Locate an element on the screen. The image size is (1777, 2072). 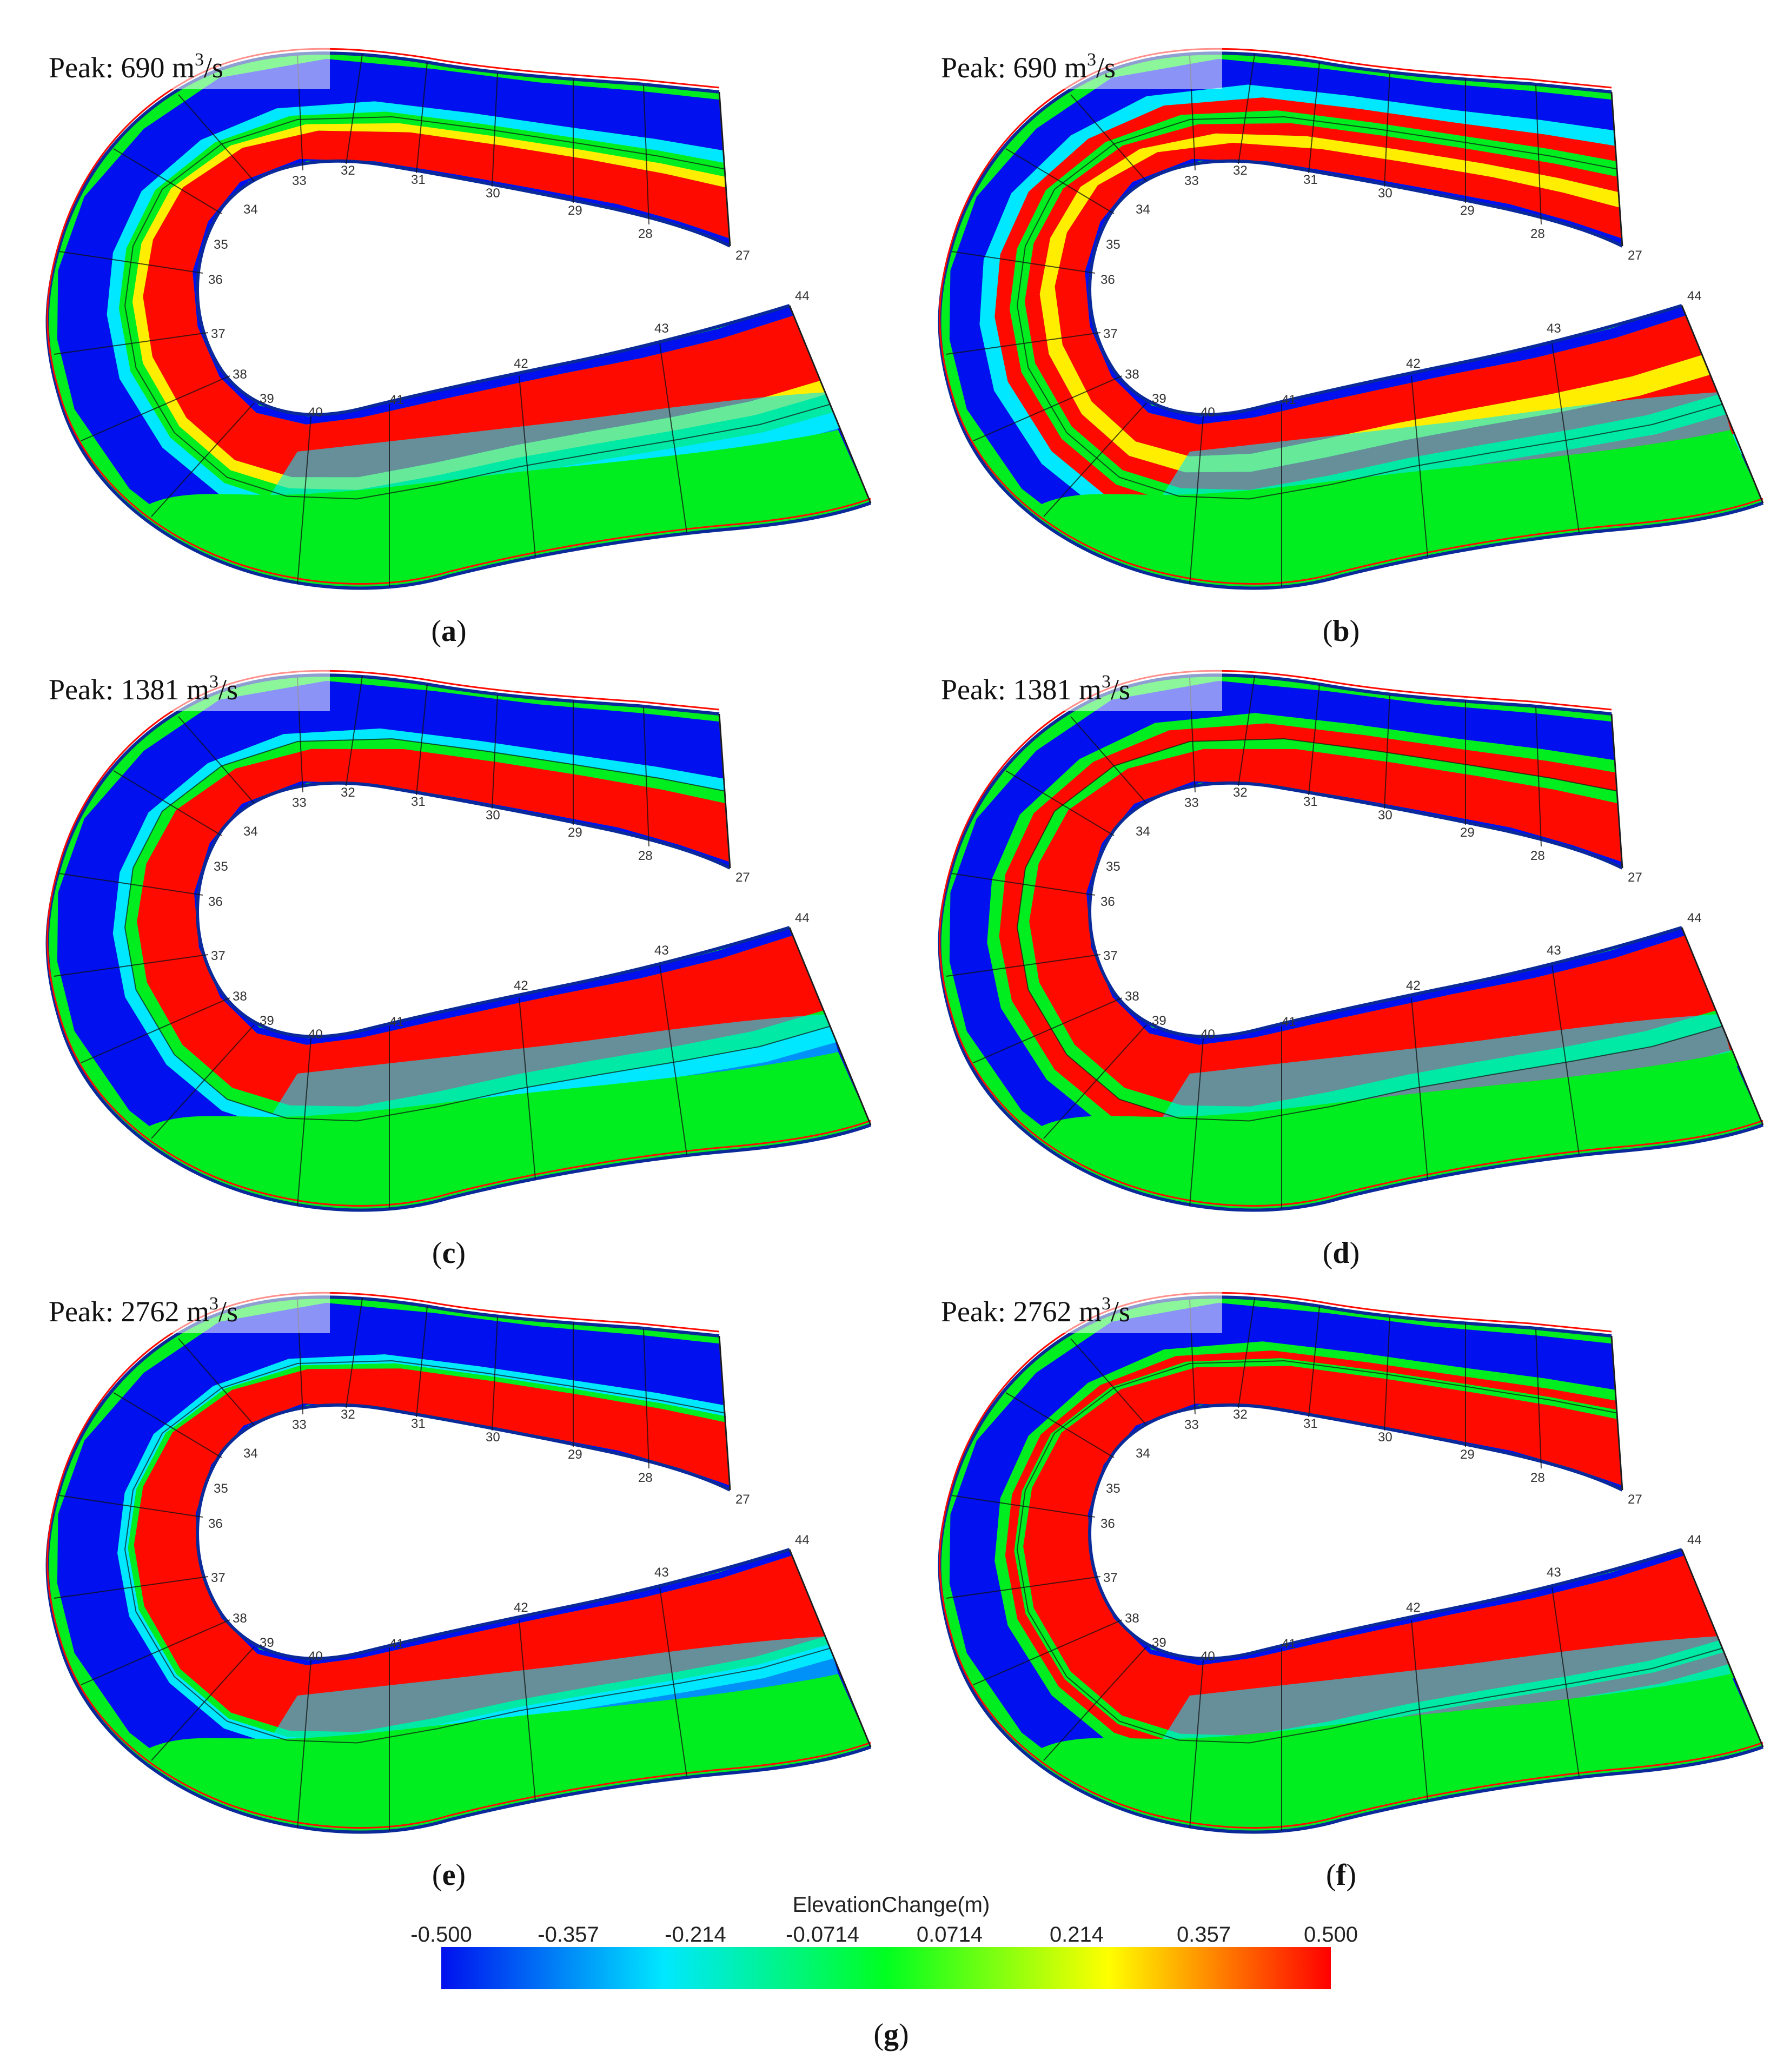
cross-section-label-44: 44 is located at coordinates (1694, 296).